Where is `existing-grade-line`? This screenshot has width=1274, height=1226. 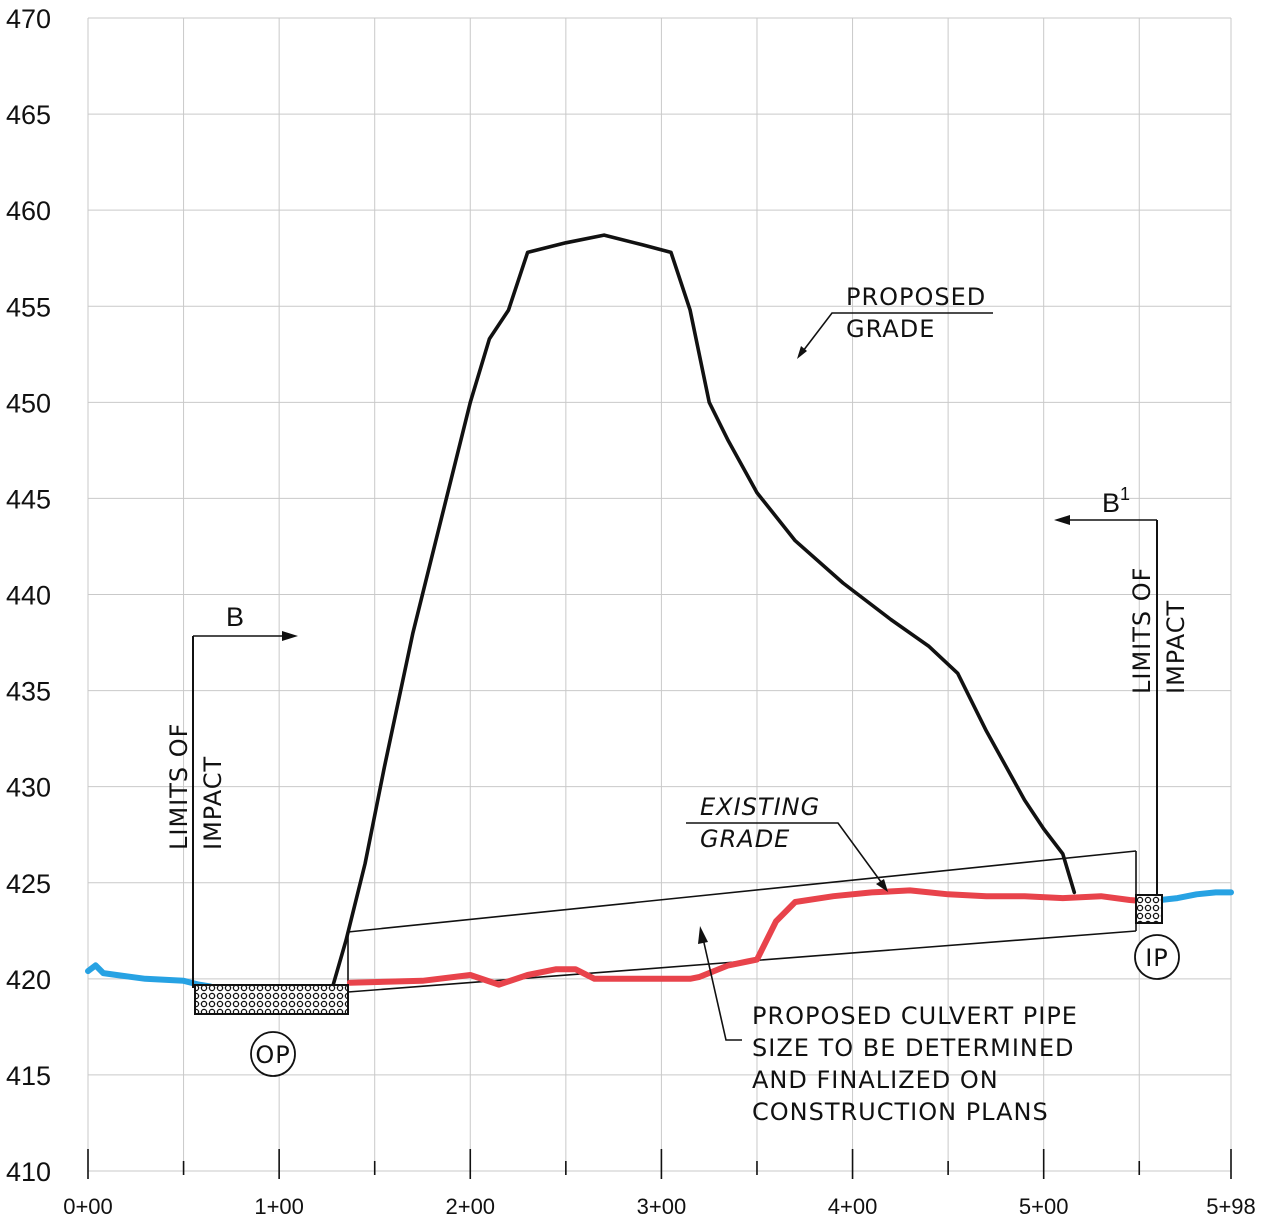
existing-grade-line is located at coordinates (752, 937).